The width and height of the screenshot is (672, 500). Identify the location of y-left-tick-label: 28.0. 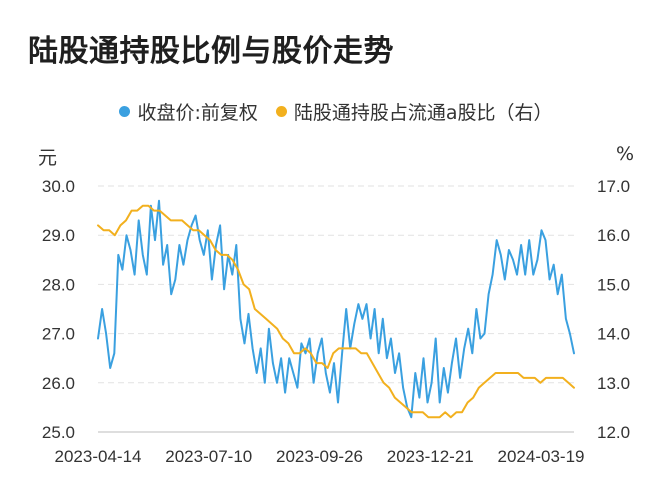
(58, 284).